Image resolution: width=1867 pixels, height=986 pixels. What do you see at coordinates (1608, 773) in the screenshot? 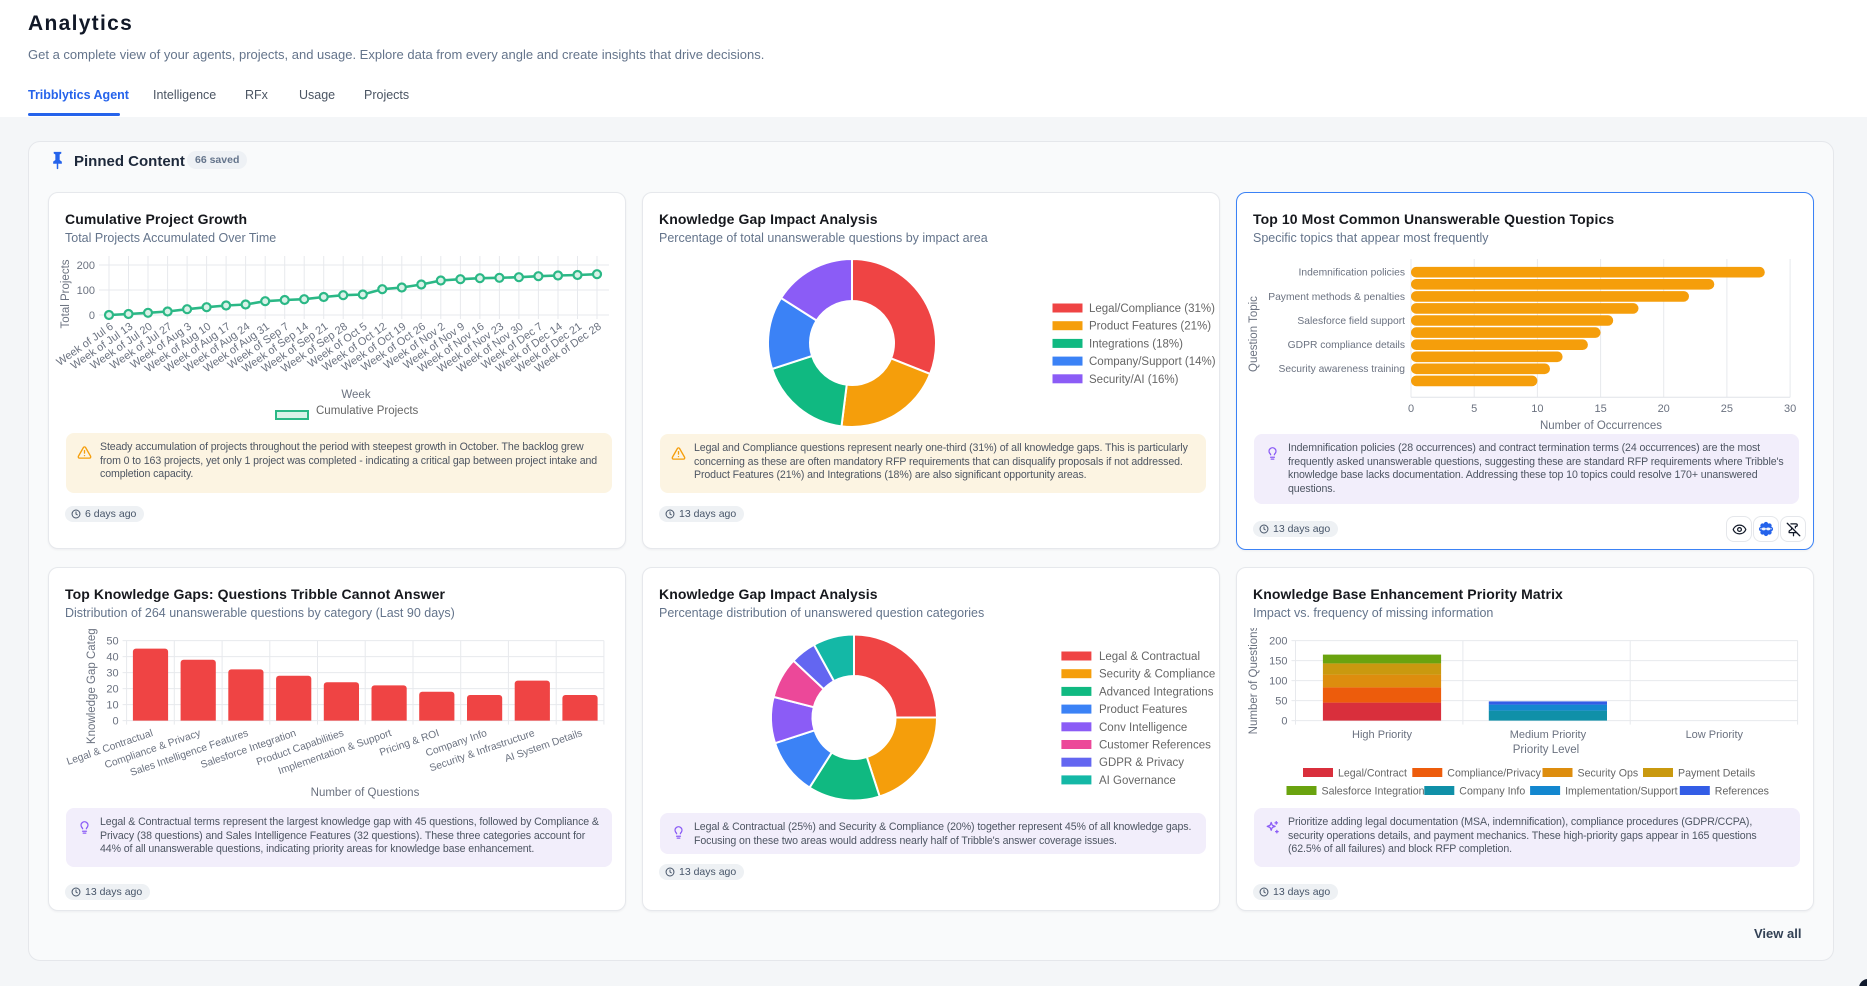
I see `svg-text: Security Ops` at bounding box center [1608, 773].